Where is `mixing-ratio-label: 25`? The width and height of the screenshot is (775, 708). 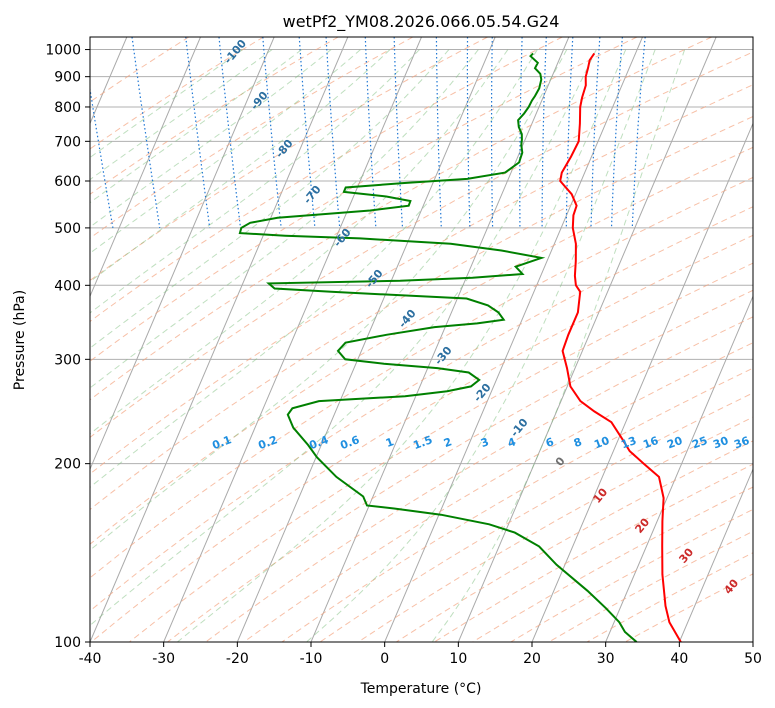 mixing-ratio-label: 25 is located at coordinates (699, 442).